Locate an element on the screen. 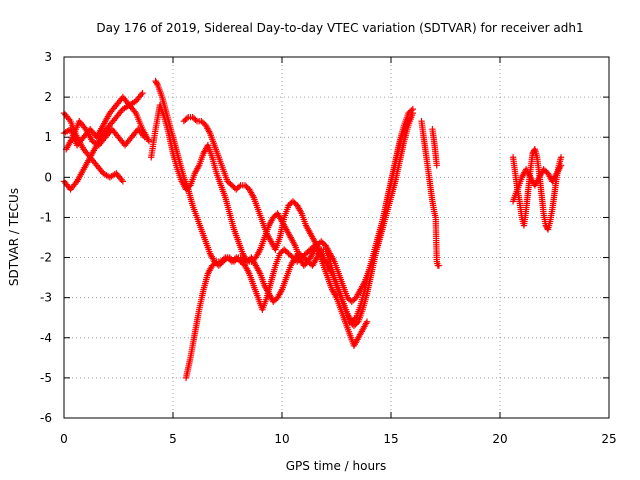 This screenshot has height=480, width=640. y-axis-label: SDTVAR / TECUs is located at coordinates (14, 237).